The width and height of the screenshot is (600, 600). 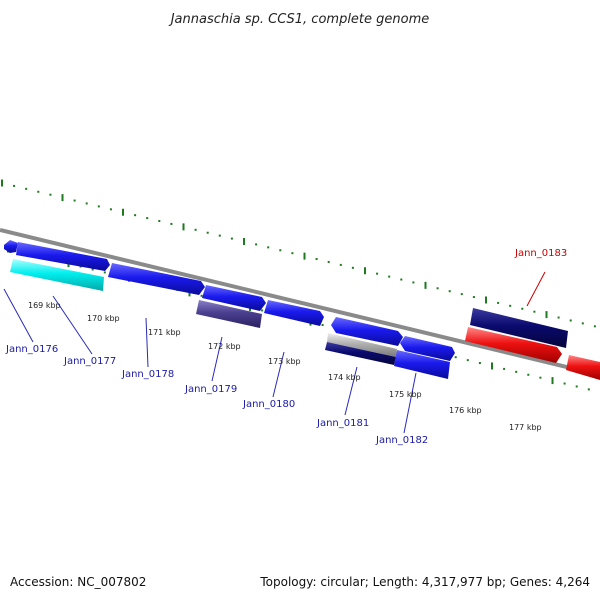 I want to click on kbp-tick-label: 170 kbp, so click(x=103, y=318).